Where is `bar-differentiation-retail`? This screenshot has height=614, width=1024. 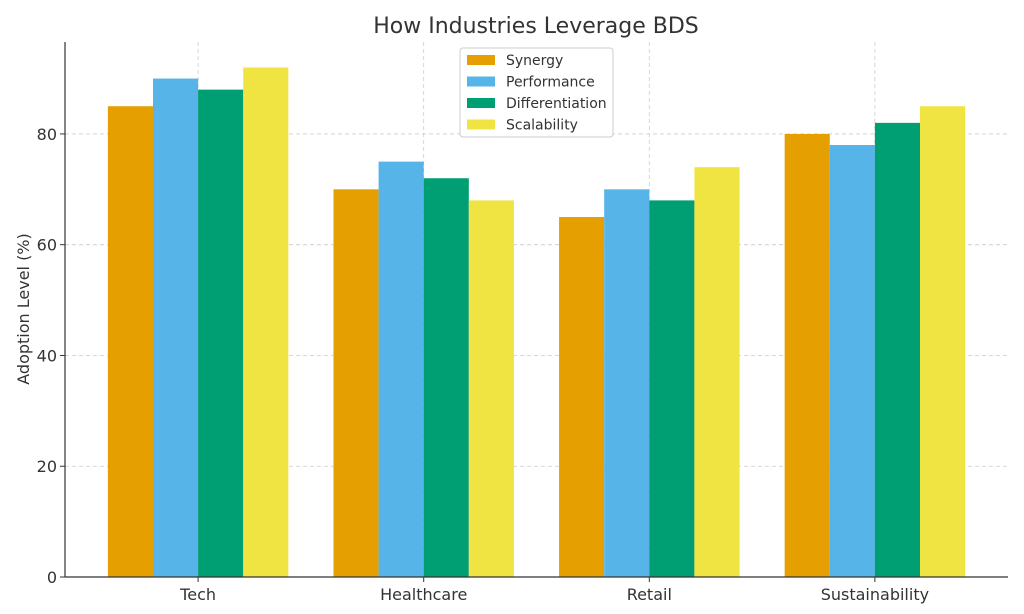 bar-differentiation-retail is located at coordinates (672, 388).